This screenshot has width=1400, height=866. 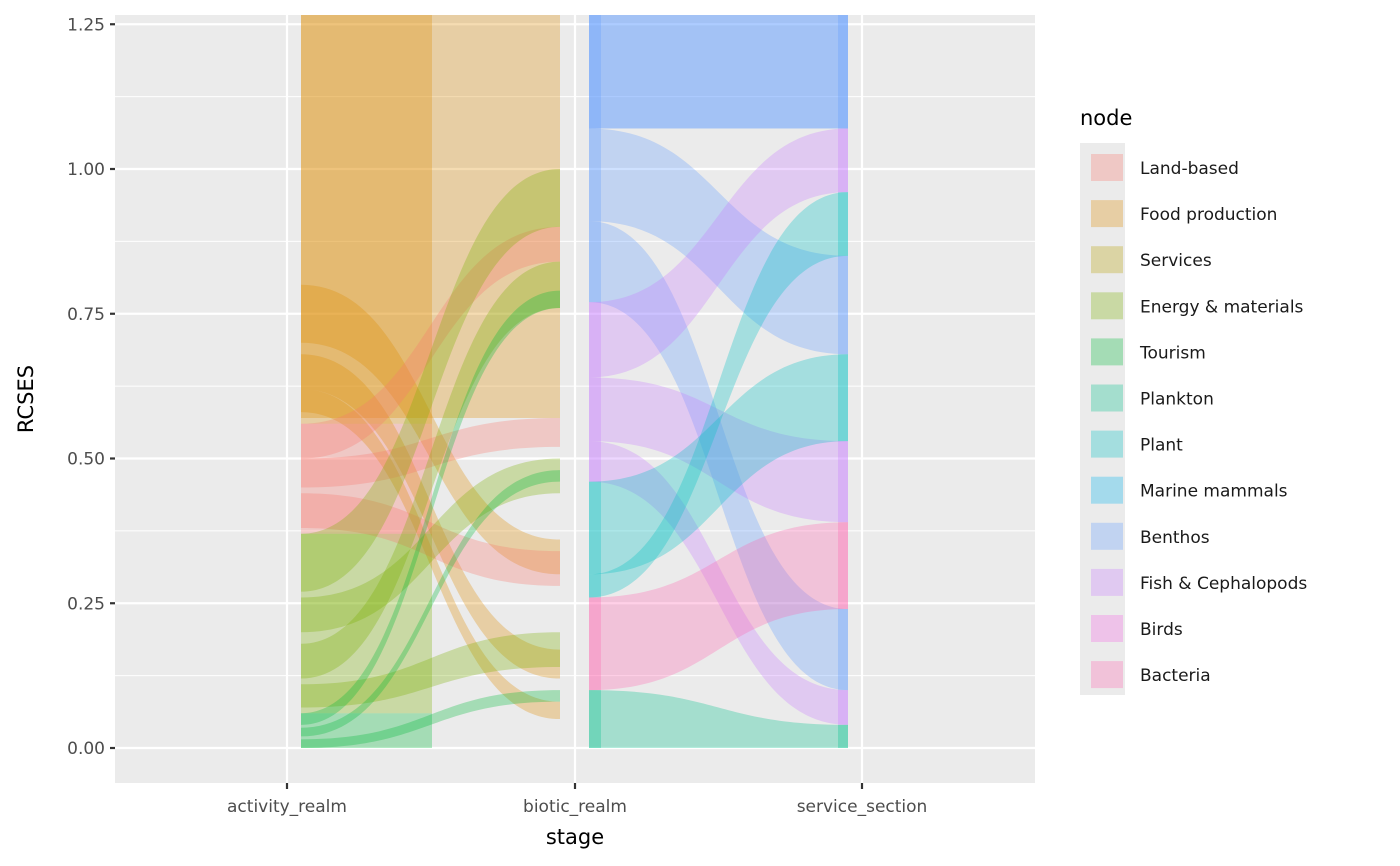 I want to click on y-axis: 0.00 0.25 0.50 0.75 1.00 1.25, so click(x=91, y=387).